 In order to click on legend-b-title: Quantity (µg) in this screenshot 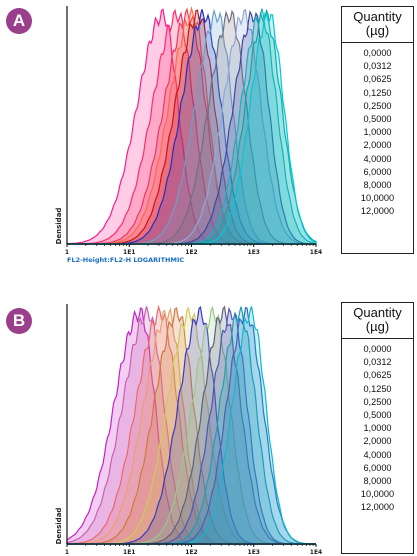, I will do `click(377, 321)`.